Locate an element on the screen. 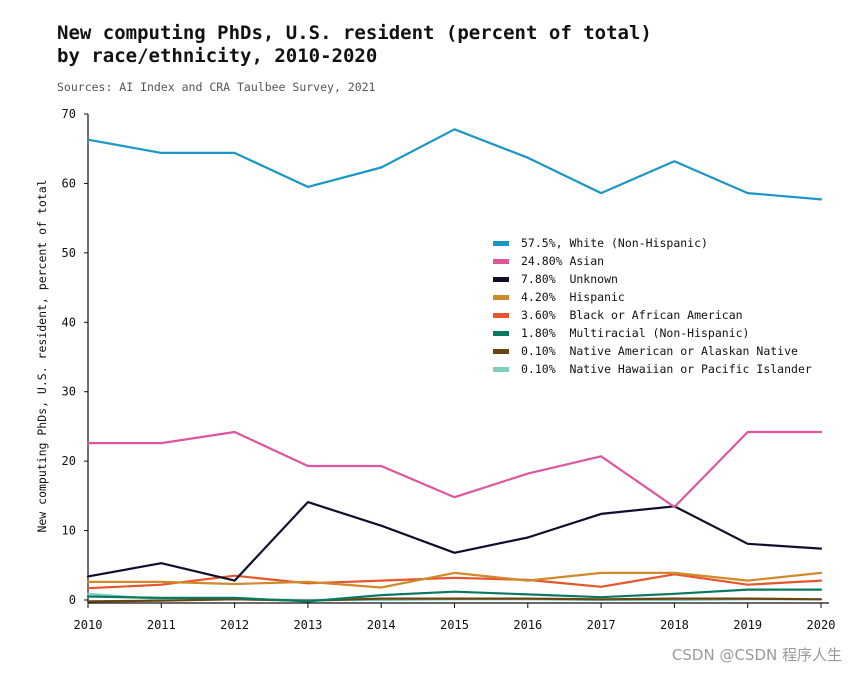  y-tick-label: 20 is located at coordinates (69, 461).